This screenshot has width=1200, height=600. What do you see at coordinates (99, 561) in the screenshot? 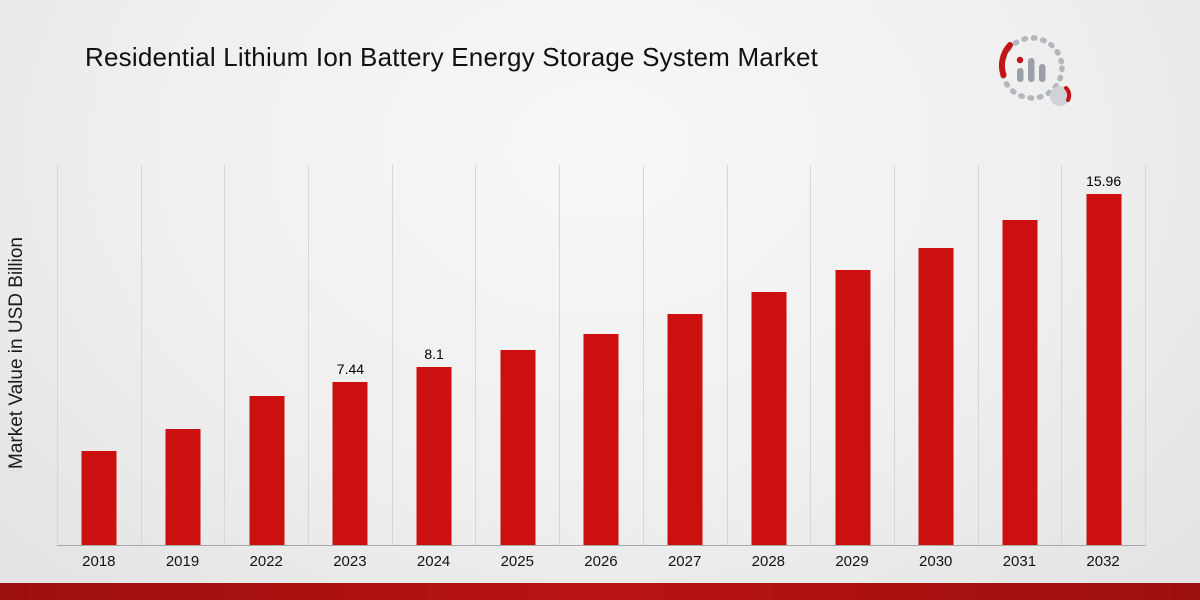
I see `x-tick-label: 2018` at bounding box center [99, 561].